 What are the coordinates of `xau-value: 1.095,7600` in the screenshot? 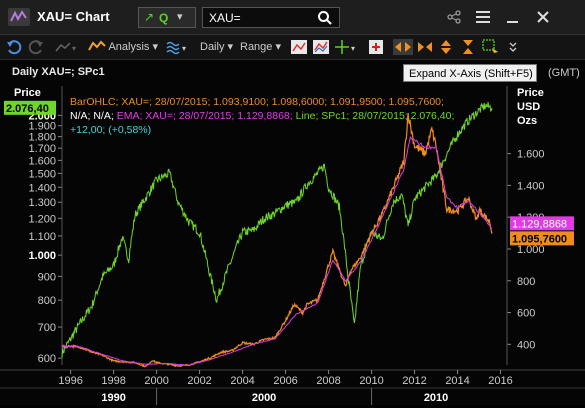 It's located at (539, 239).